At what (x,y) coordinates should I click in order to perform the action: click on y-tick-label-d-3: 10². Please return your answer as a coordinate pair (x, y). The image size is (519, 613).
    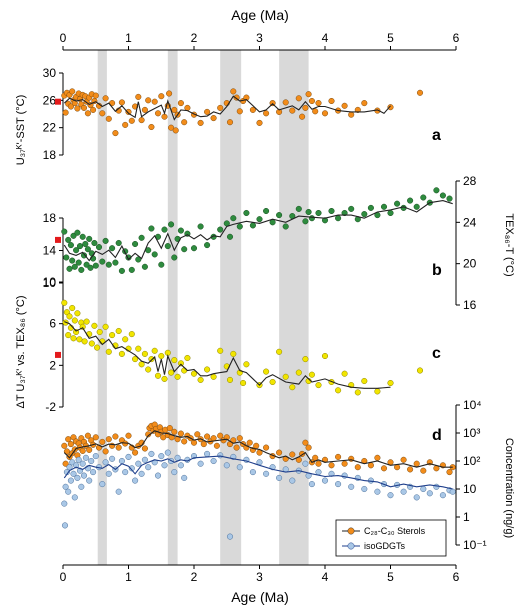
    Looking at the image, I should click on (471, 461).